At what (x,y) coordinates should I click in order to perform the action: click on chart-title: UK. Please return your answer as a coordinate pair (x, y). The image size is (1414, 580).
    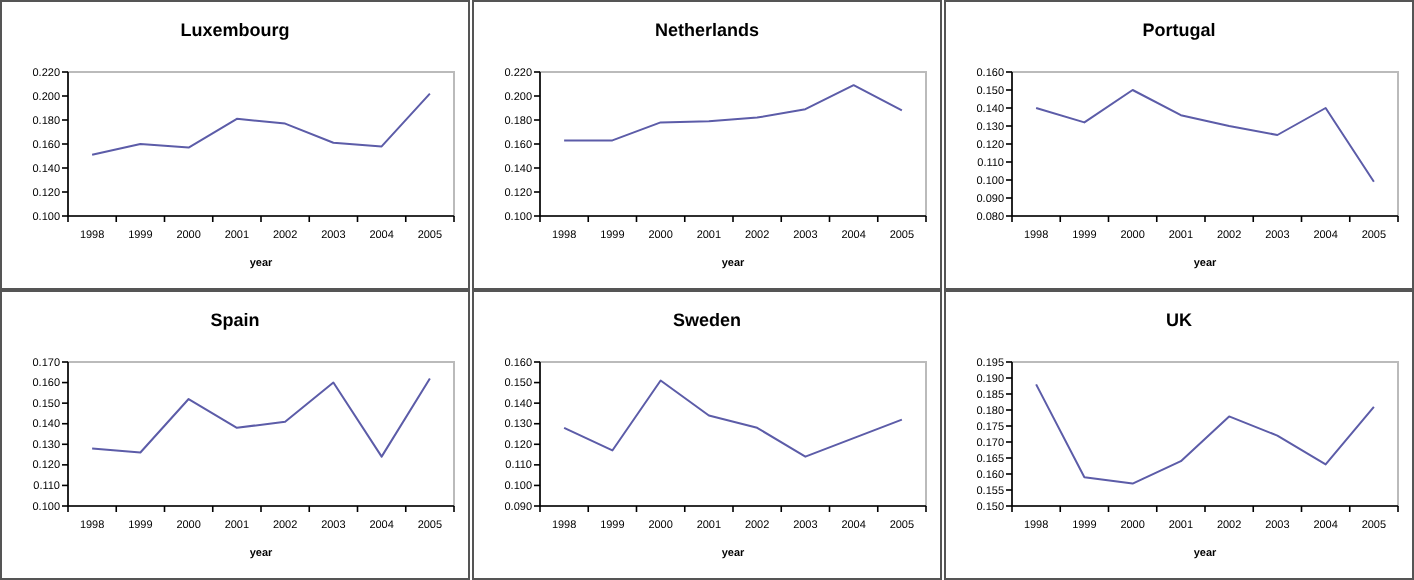
    Looking at the image, I should click on (1179, 320).